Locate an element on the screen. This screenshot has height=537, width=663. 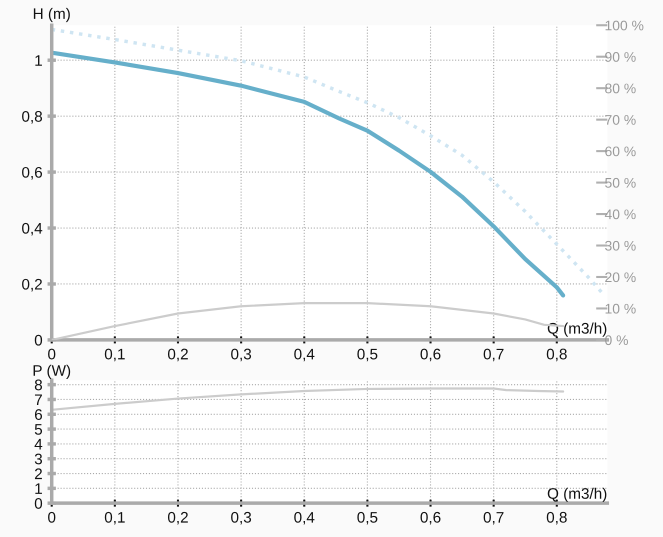
y-tick-label: 6 is located at coordinates (38, 414).